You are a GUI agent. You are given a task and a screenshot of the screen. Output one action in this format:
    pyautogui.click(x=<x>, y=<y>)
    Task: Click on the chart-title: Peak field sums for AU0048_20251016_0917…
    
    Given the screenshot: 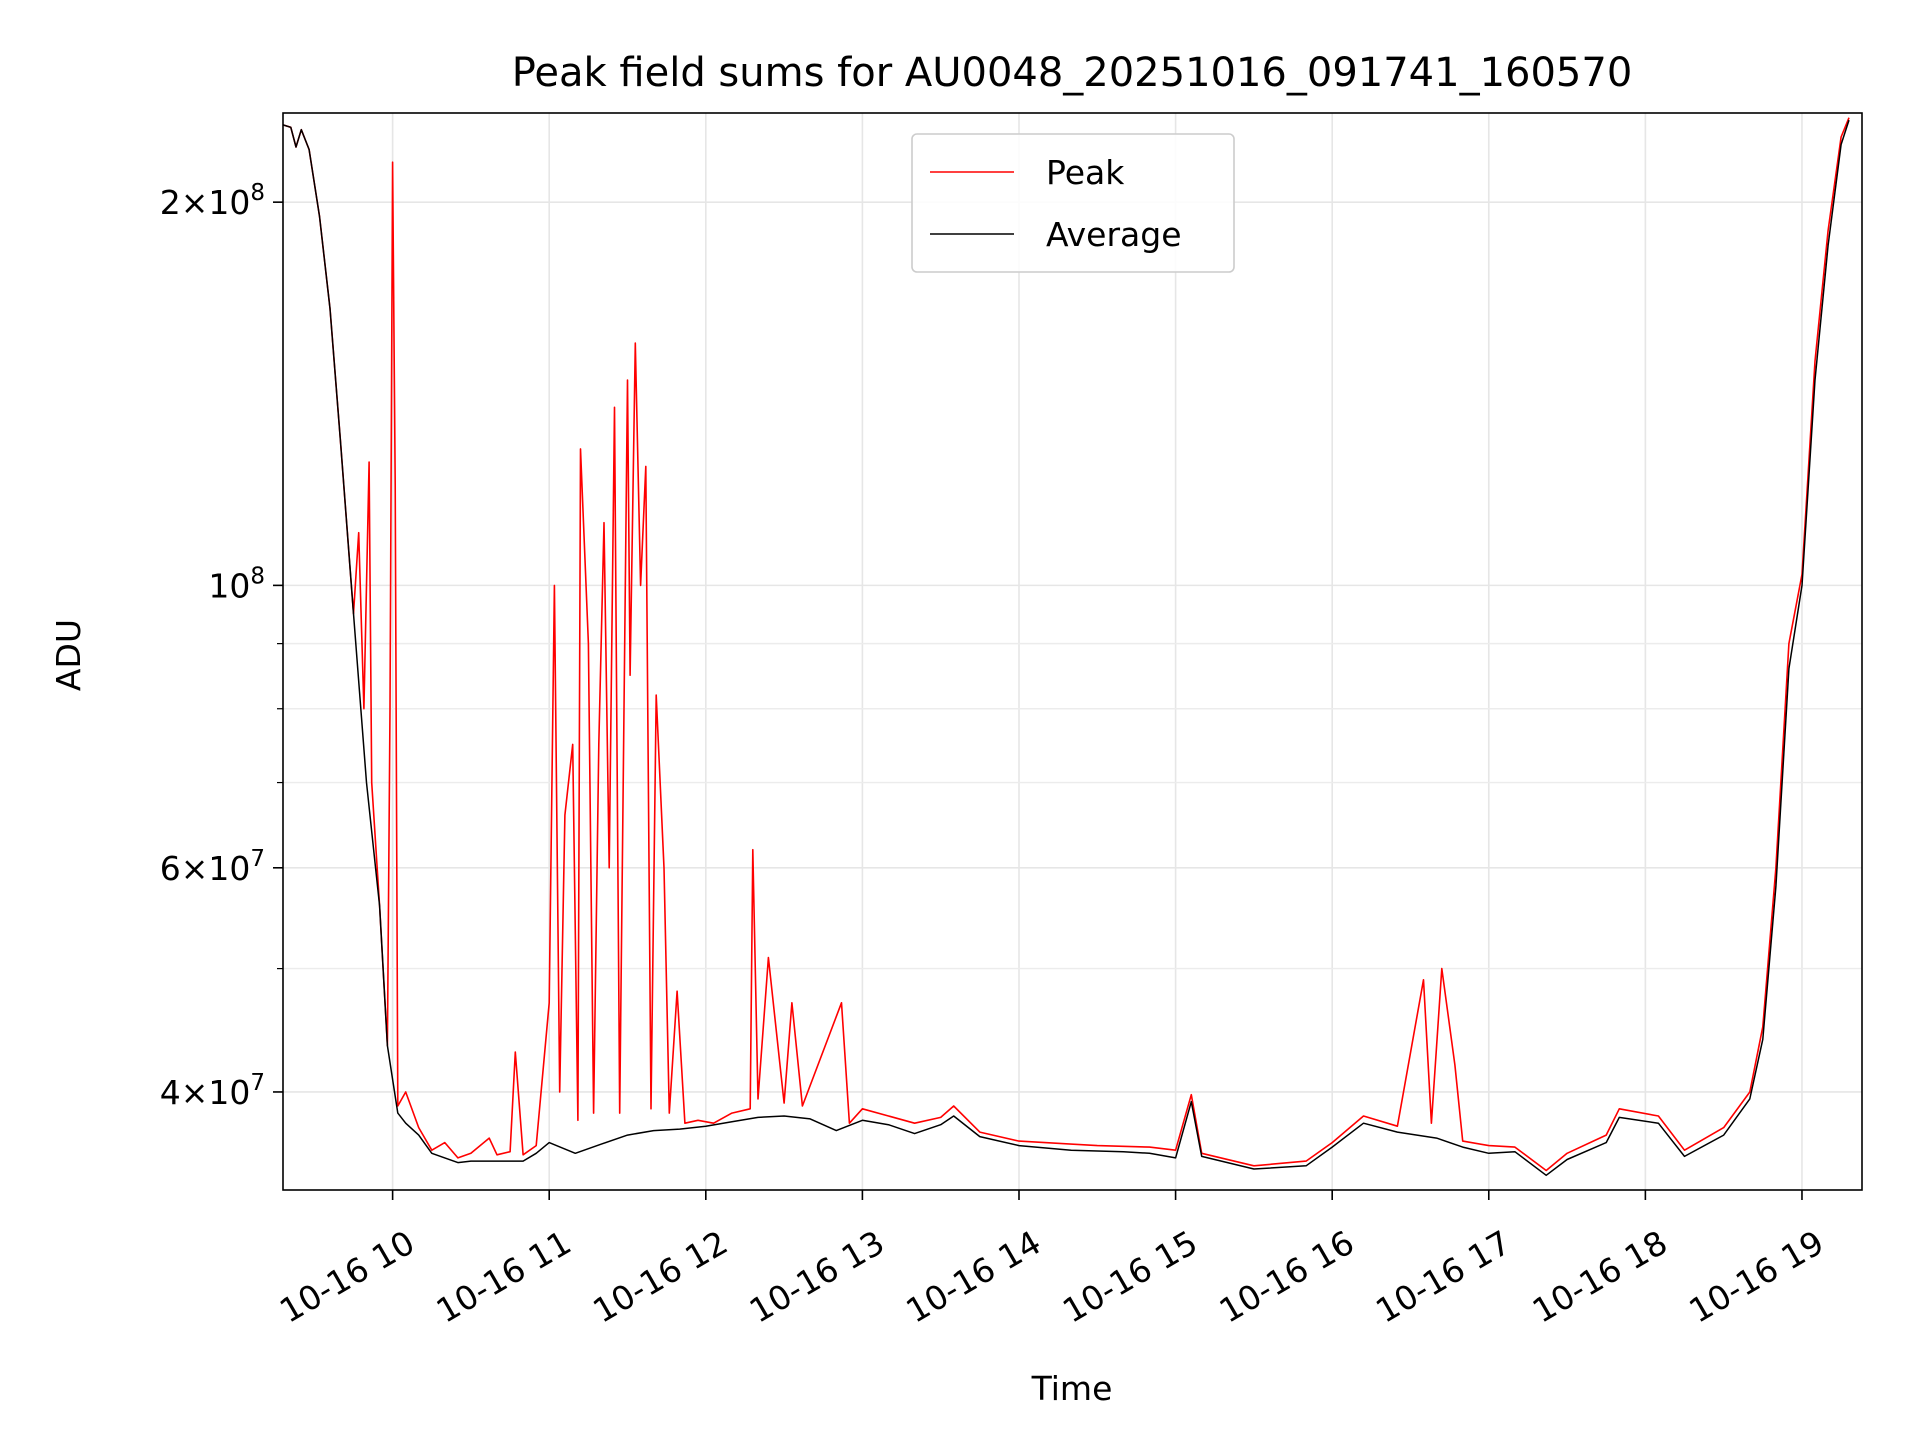 What is the action you would take?
    pyautogui.click(x=1072, y=73)
    